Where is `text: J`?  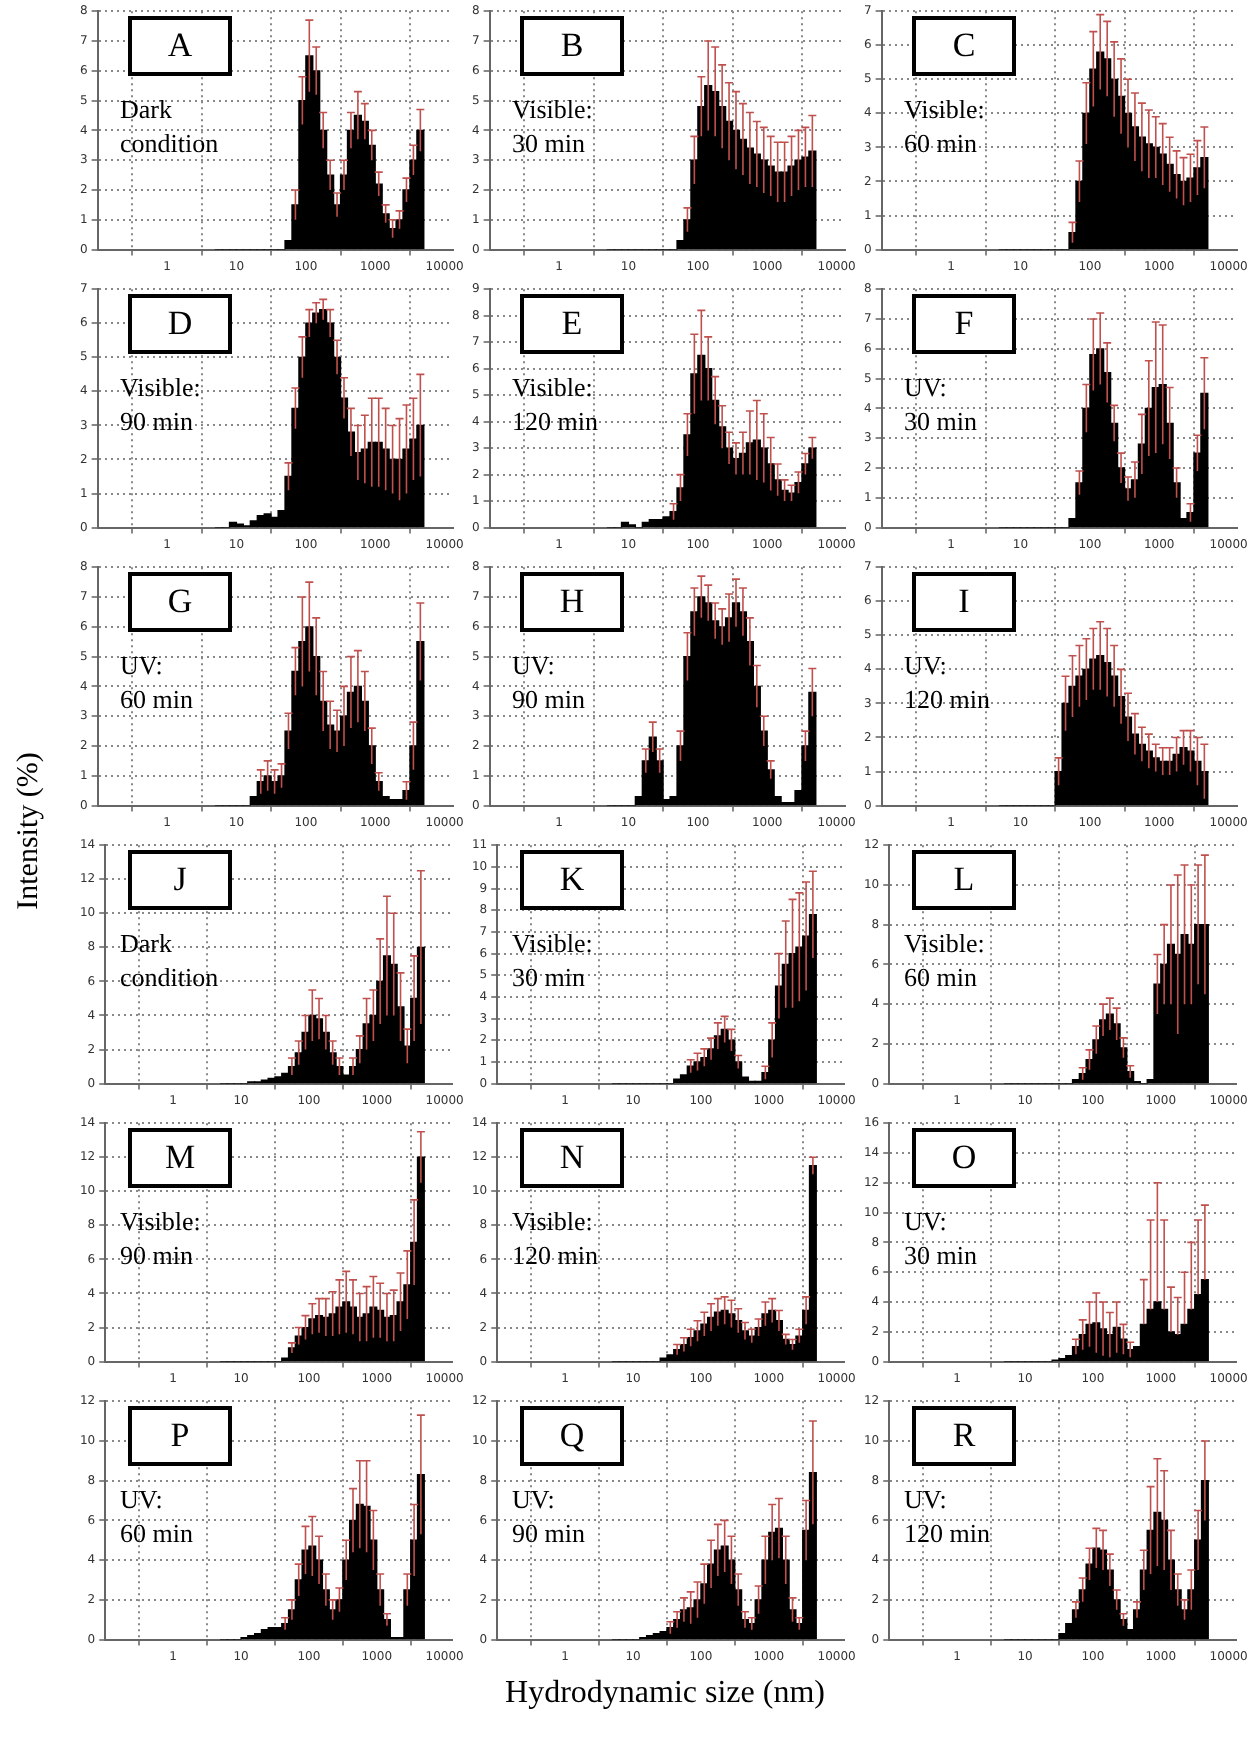
text: J is located at coordinates (180, 880).